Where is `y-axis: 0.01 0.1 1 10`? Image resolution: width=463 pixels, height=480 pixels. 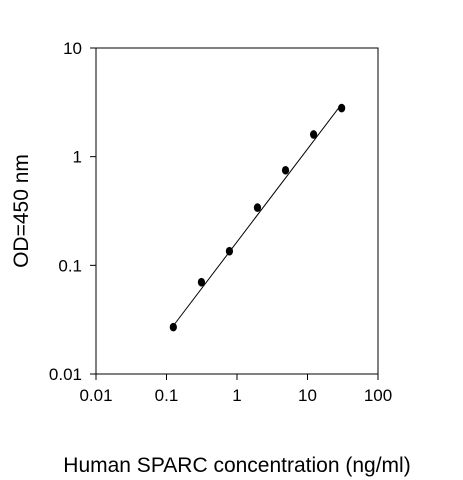
y-axis: 0.01 0.1 1 10 is located at coordinates (72, 211).